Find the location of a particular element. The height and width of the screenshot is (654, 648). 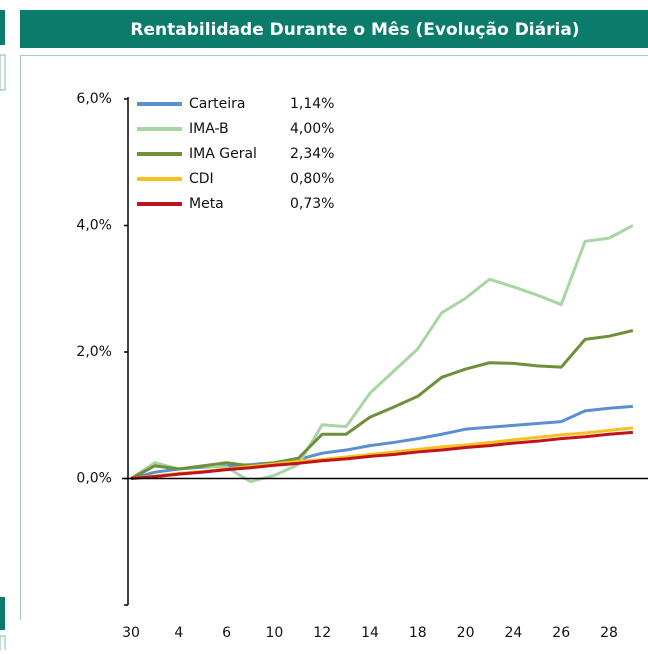

legend-value: 1,14% is located at coordinates (312, 104).